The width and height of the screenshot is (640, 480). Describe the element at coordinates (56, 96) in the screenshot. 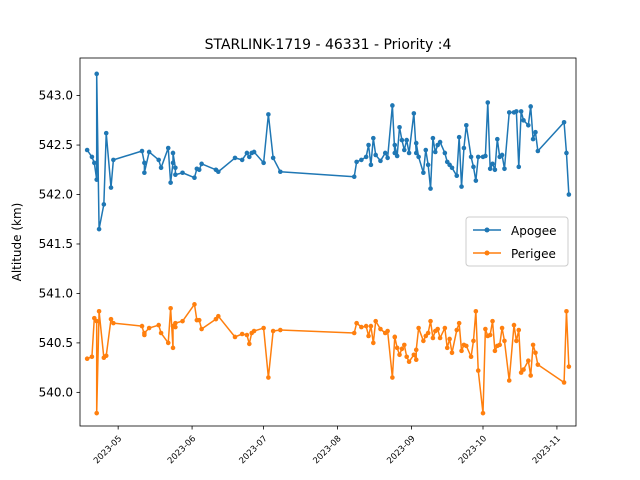

I see `y-tick-label: 543.0` at that location.